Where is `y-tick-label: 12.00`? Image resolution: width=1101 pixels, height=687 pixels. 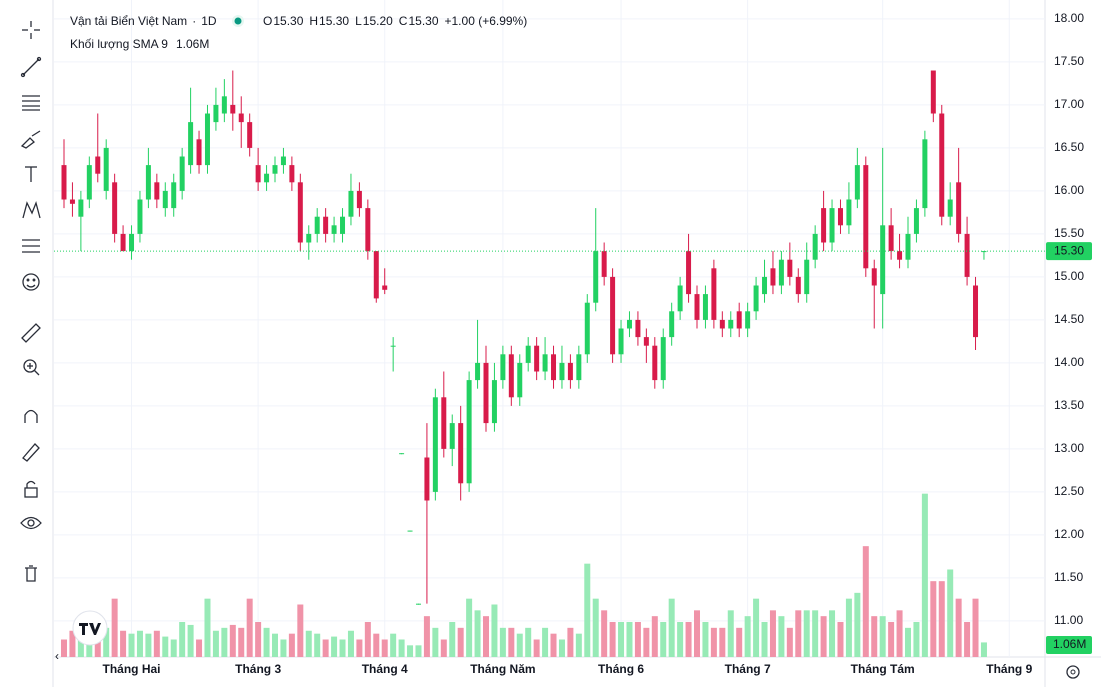 y-tick-label: 12.00 is located at coordinates (1069, 534).